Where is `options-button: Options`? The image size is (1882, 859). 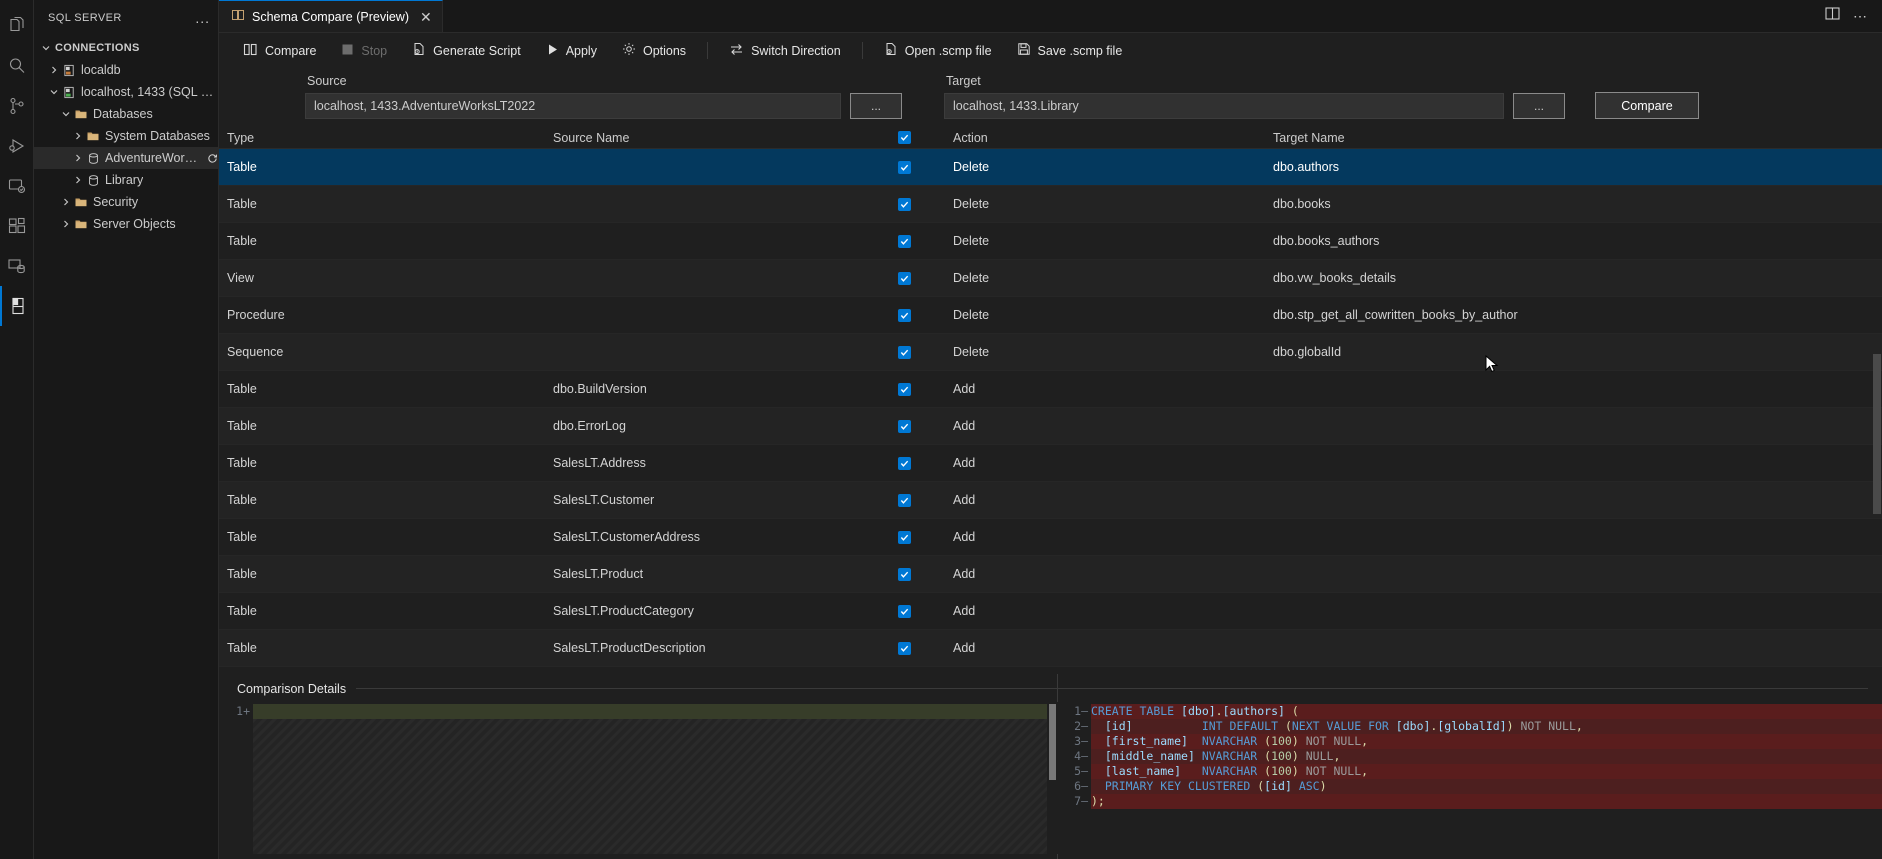
options-button: Options is located at coordinates (654, 50).